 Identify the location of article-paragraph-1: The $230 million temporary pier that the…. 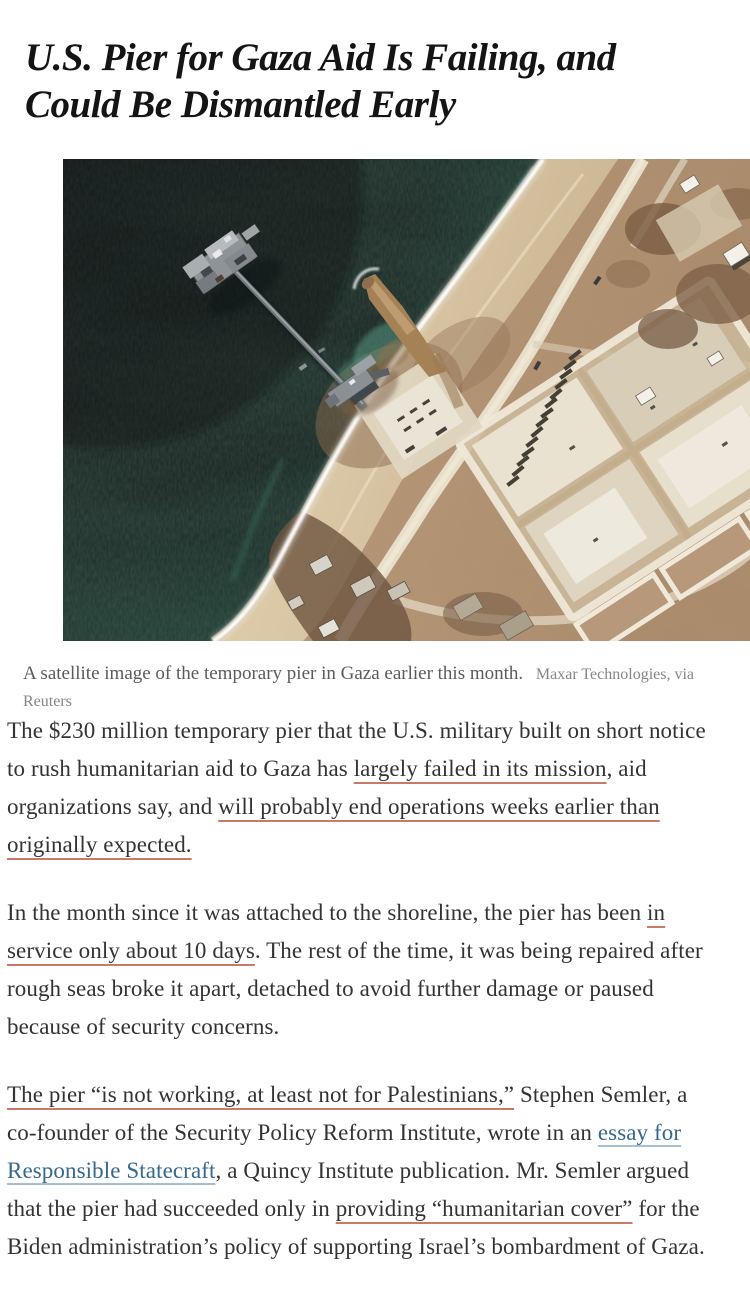
(357, 788).